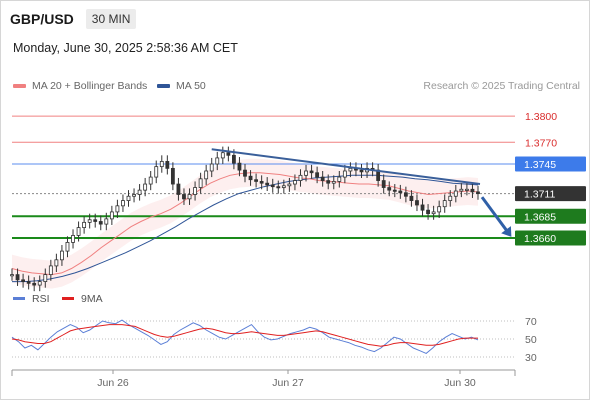 This screenshot has height=400, width=590. Describe the element at coordinates (42, 19) in the screenshot. I see `symbol-label: GBP/USD` at that location.